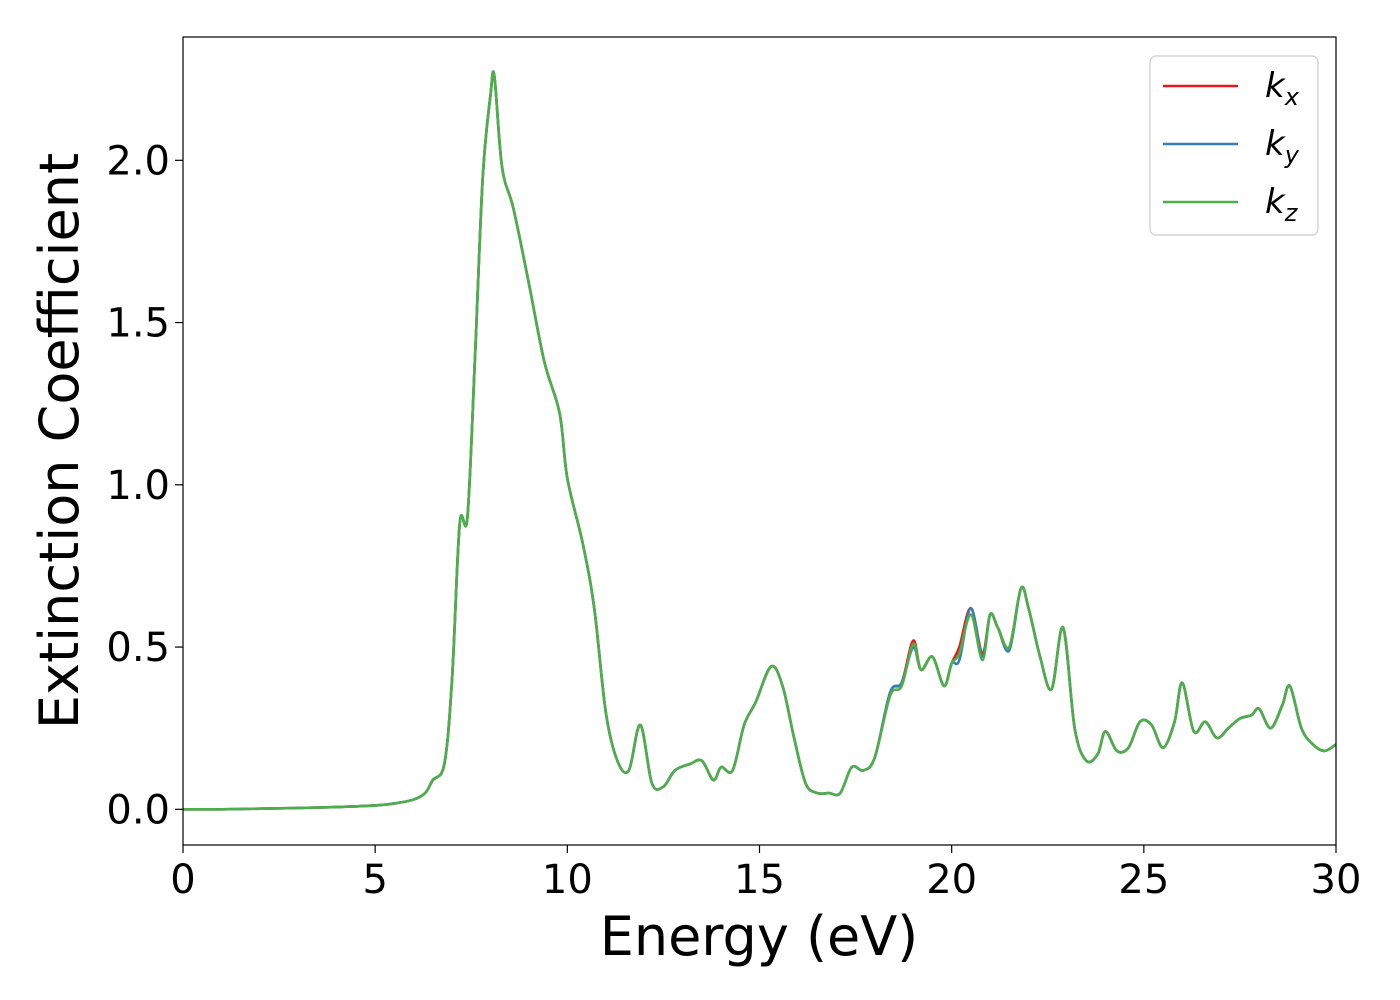 The width and height of the screenshot is (1400, 1000). Describe the element at coordinates (374, 880) in the screenshot. I see `x-tick-label: 5` at that location.